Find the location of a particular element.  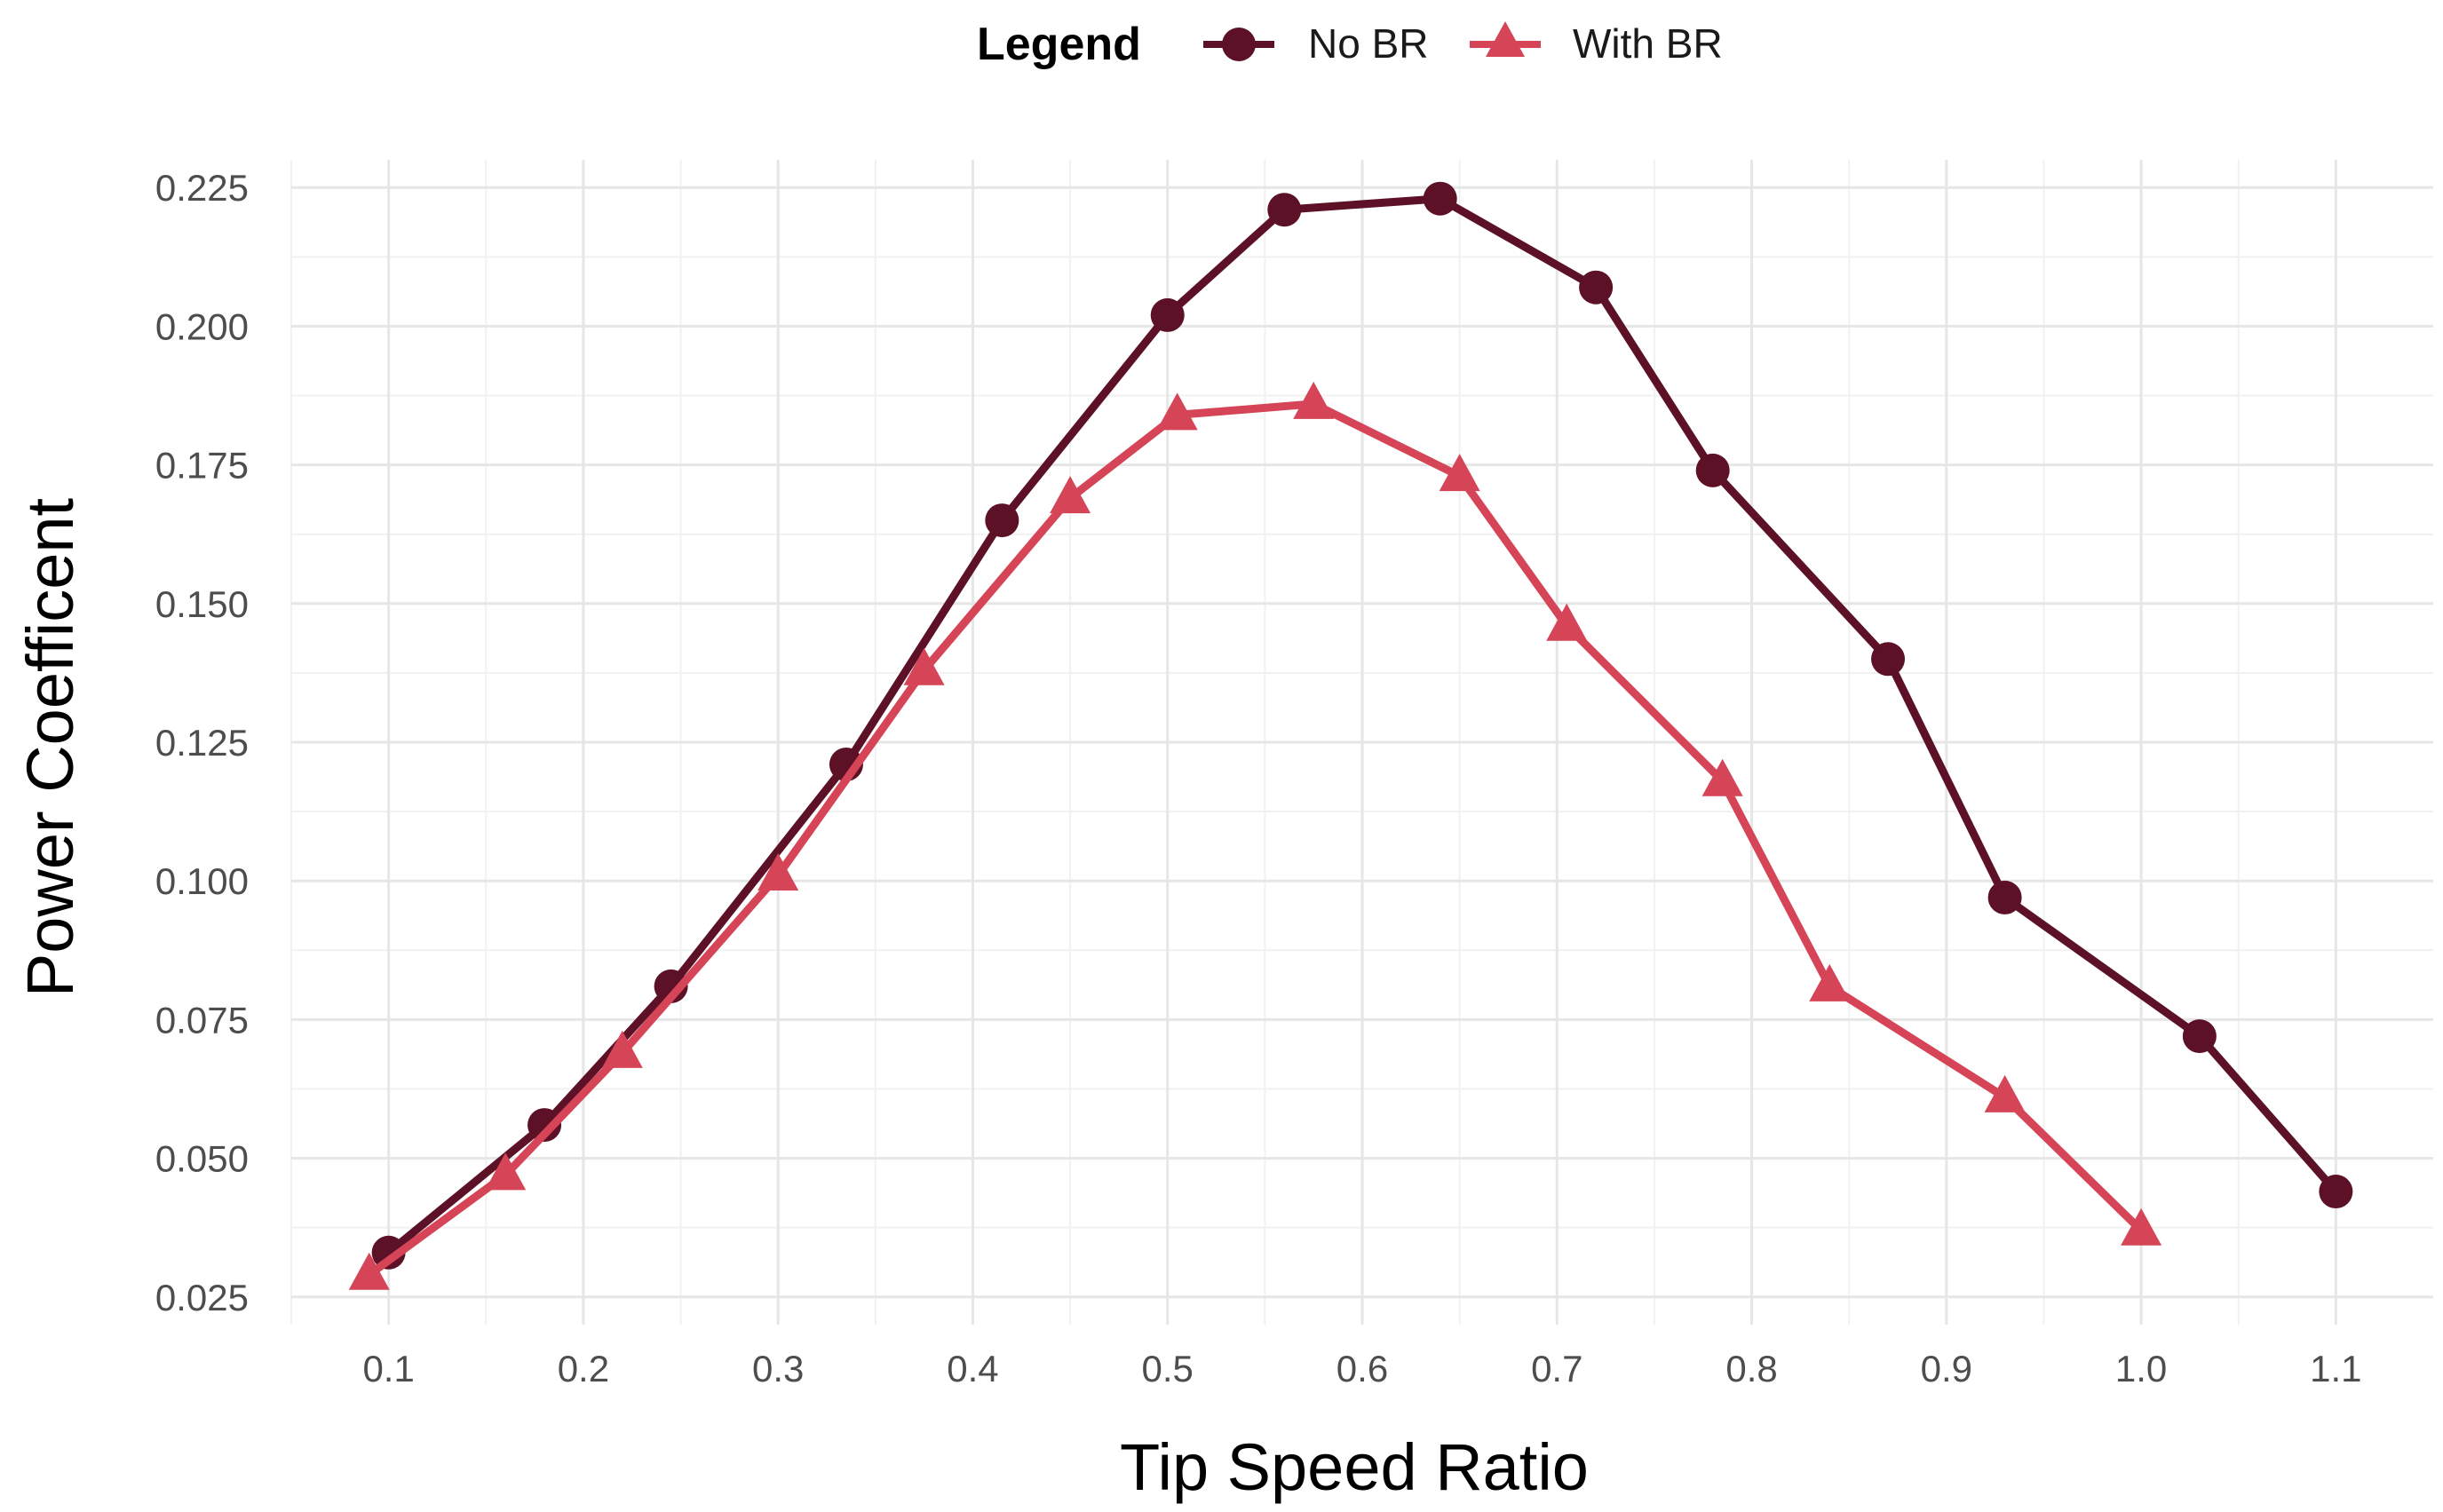

x-axis-tick-labels: 0.1 0.2 0.3 0.4 0.5 0.6 0.7 0.8 0.9 1.0 1.1 is located at coordinates (1361, 1368).